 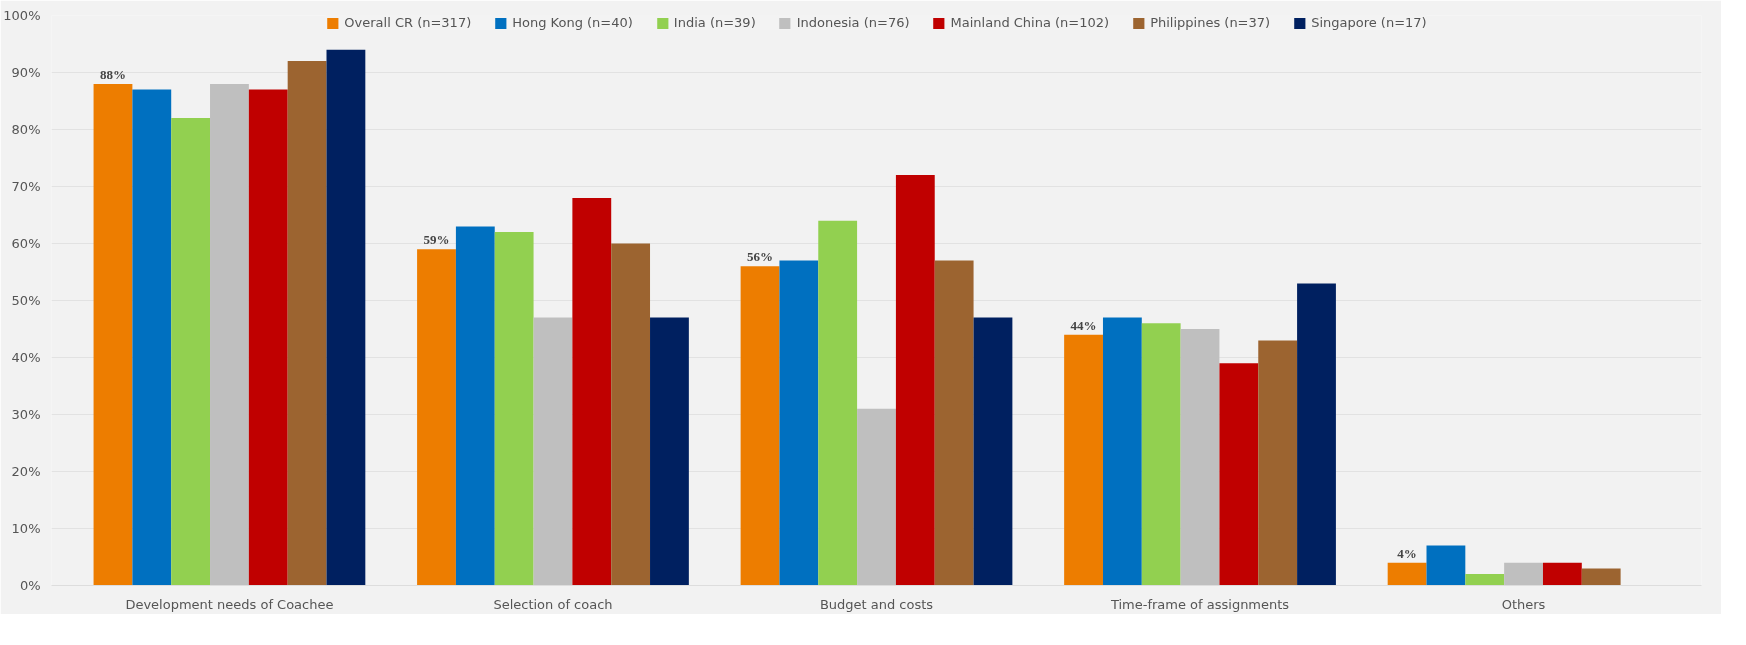 What do you see at coordinates (760, 257) in the screenshot?
I see `data-label: 56%` at bounding box center [760, 257].